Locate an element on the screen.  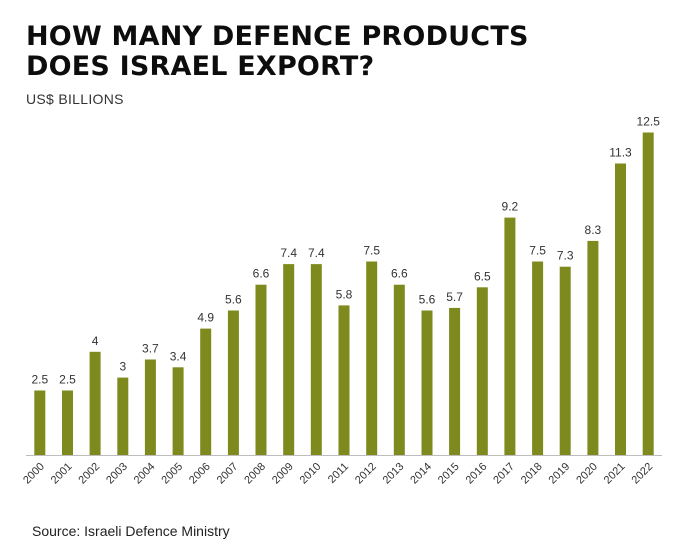
bar-2019 is located at coordinates (565, 360).